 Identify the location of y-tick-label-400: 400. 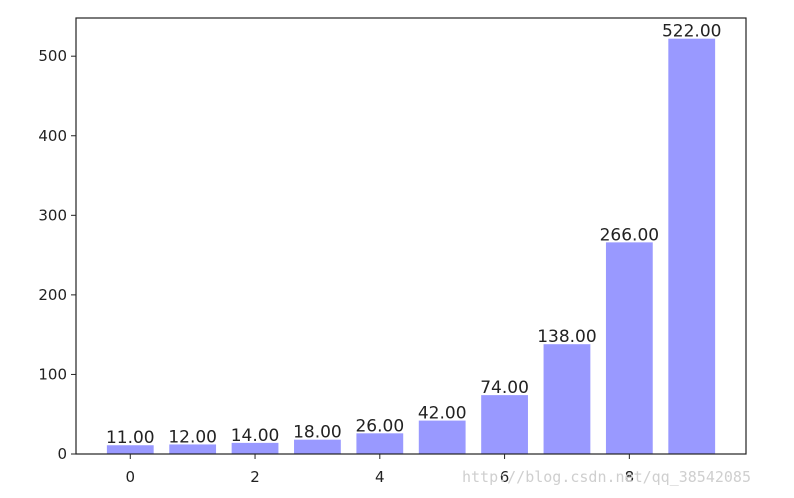
(52, 136).